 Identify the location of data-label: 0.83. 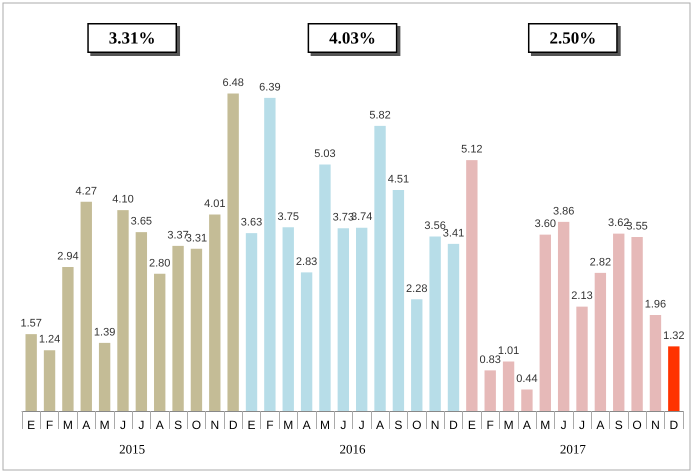
(490, 360).